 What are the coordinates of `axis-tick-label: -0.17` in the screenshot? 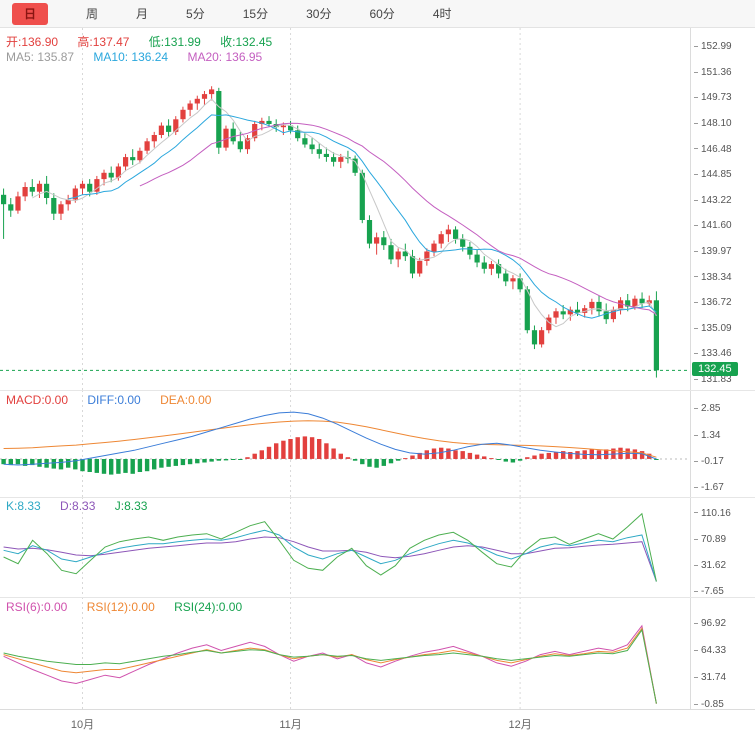 It's located at (709, 461).